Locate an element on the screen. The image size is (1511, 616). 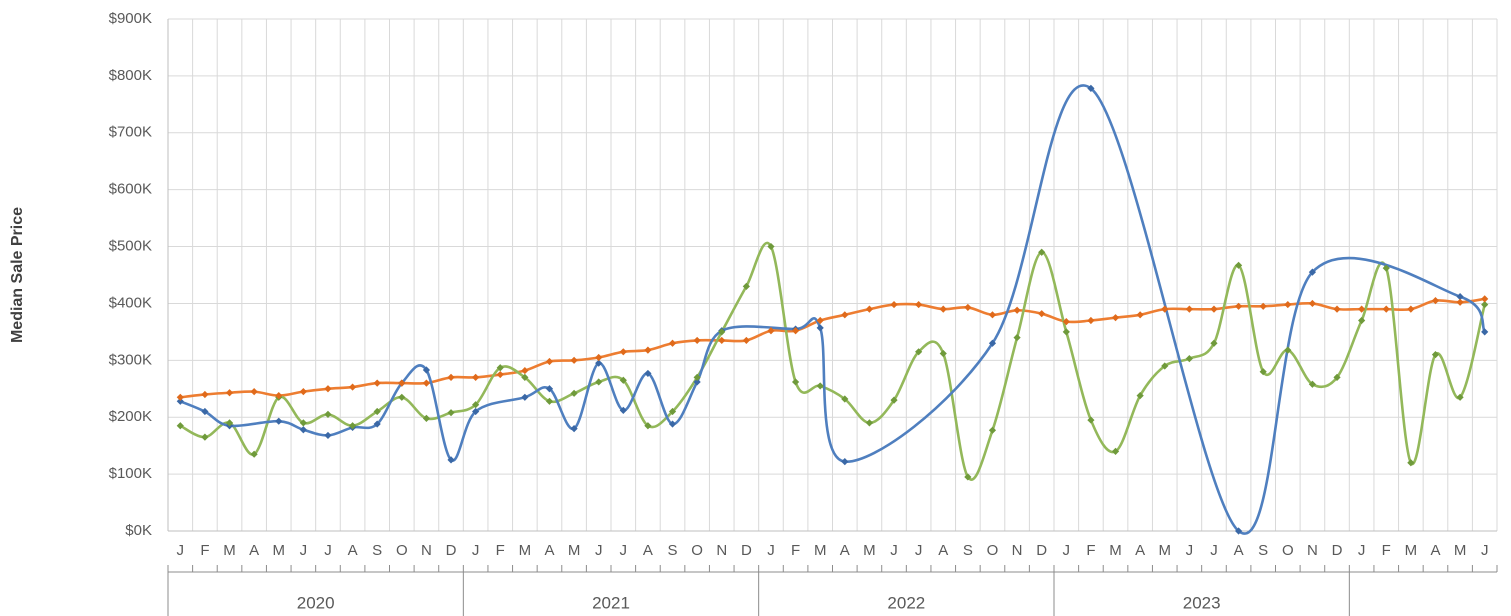
group-label: 2022 is located at coordinates (906, 602).